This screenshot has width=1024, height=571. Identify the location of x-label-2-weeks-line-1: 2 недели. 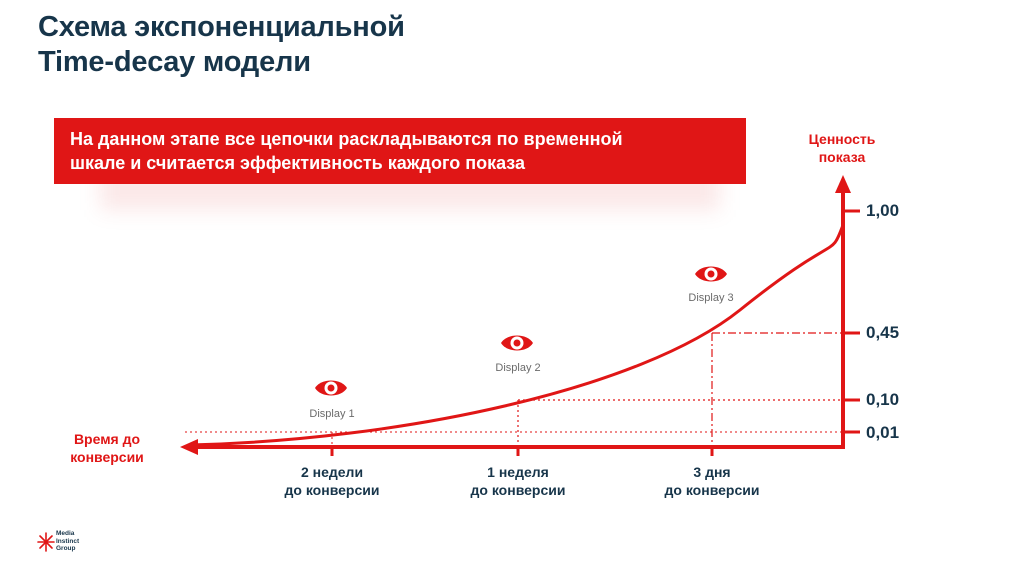
(332, 472).